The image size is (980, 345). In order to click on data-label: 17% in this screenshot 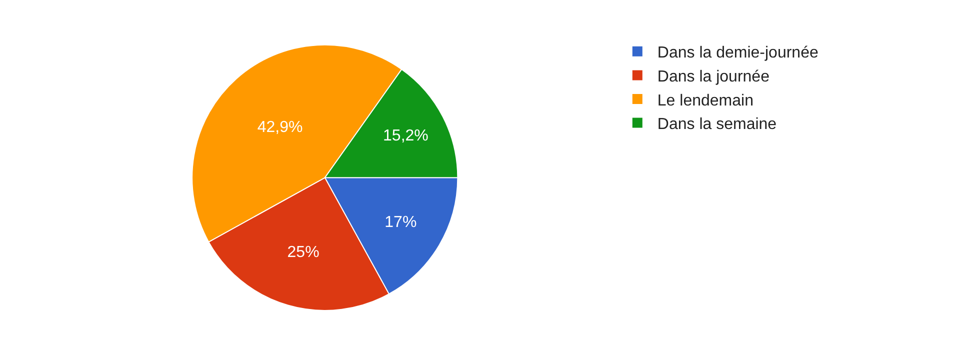, I will do `click(400, 222)`.